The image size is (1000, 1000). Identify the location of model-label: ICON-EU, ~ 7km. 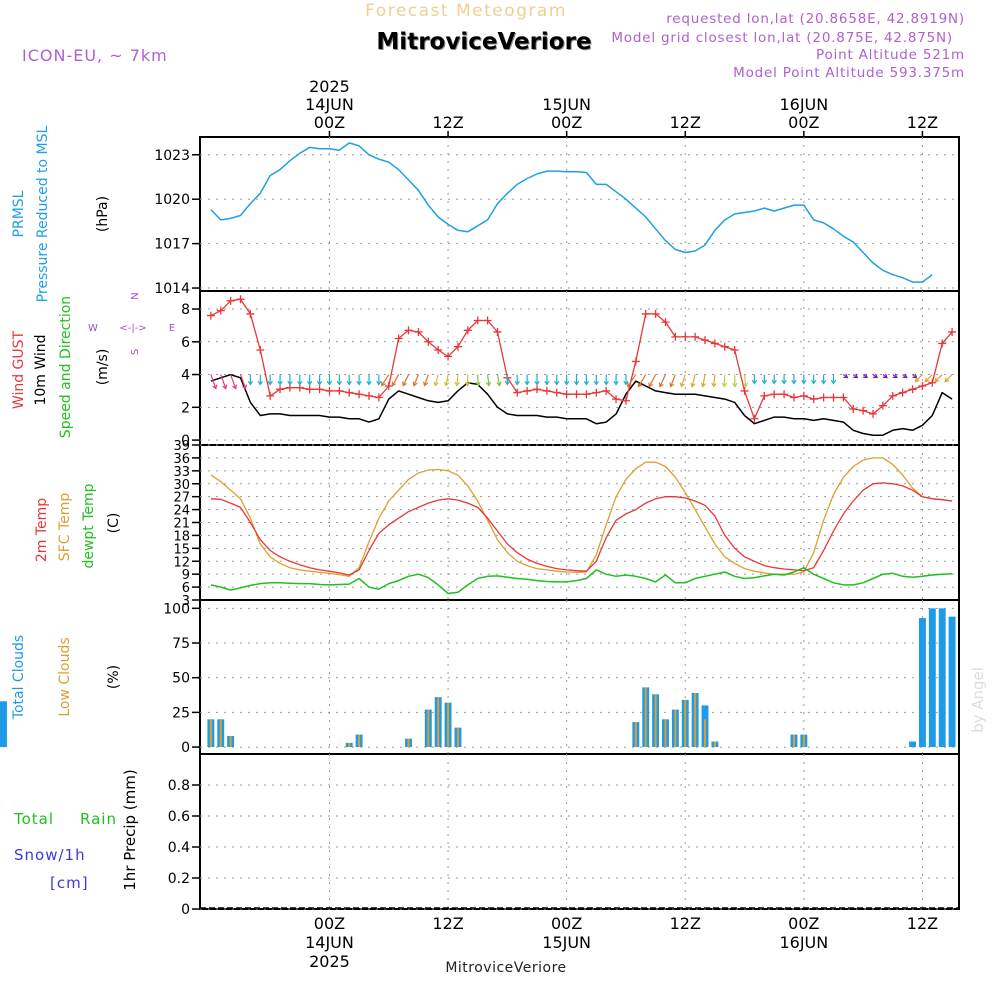
(95, 55).